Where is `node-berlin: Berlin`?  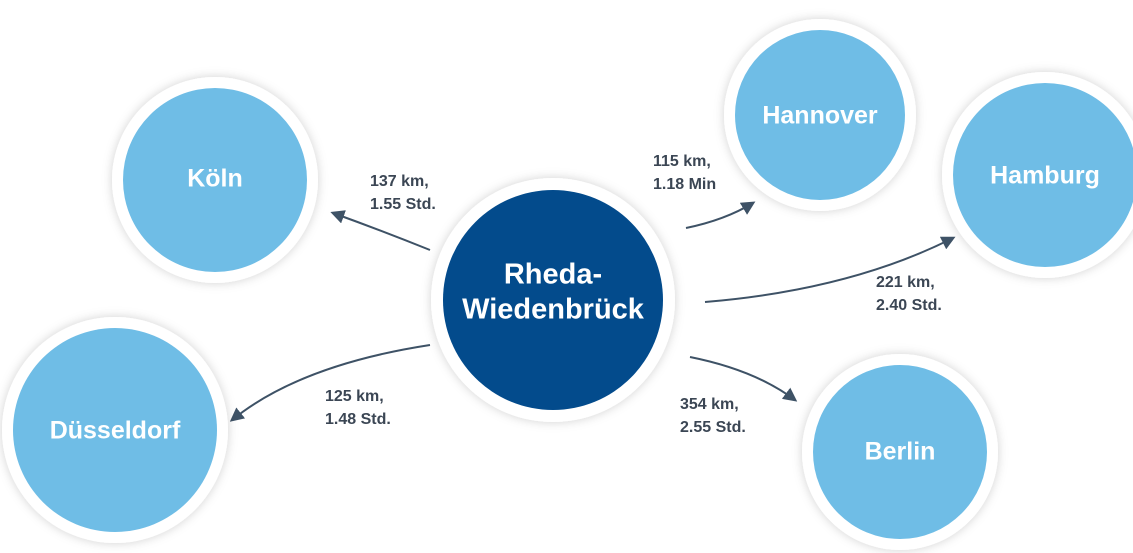
node-berlin: Berlin is located at coordinates (900, 452).